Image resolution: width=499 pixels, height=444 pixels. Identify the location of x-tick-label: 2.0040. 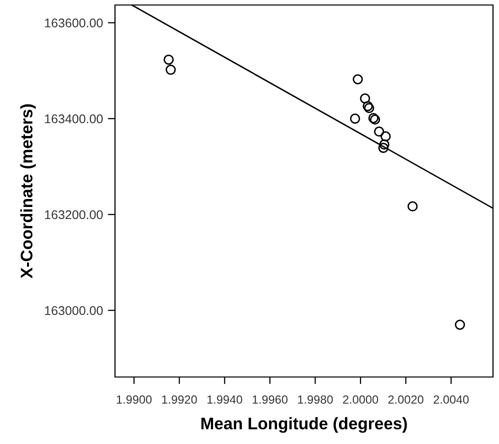
(451, 399).